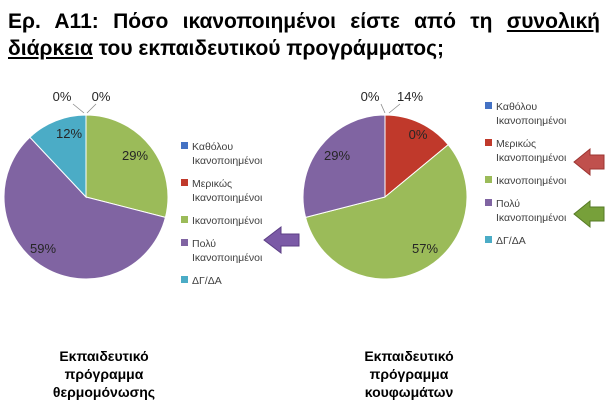  What do you see at coordinates (69, 133) in the screenshot?
I see `data-label-no-answer: 12%` at bounding box center [69, 133].